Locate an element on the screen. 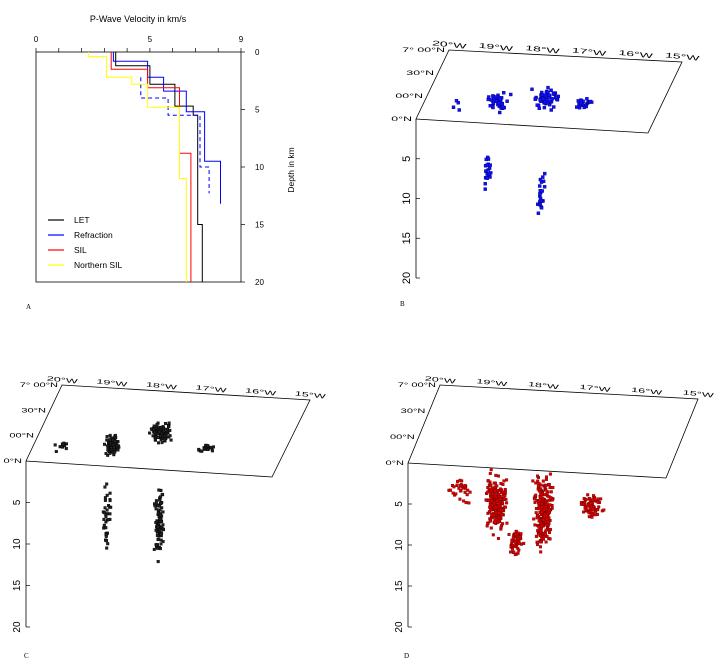 The image size is (719, 667). lat-label: 0°N is located at coordinates (12, 461).